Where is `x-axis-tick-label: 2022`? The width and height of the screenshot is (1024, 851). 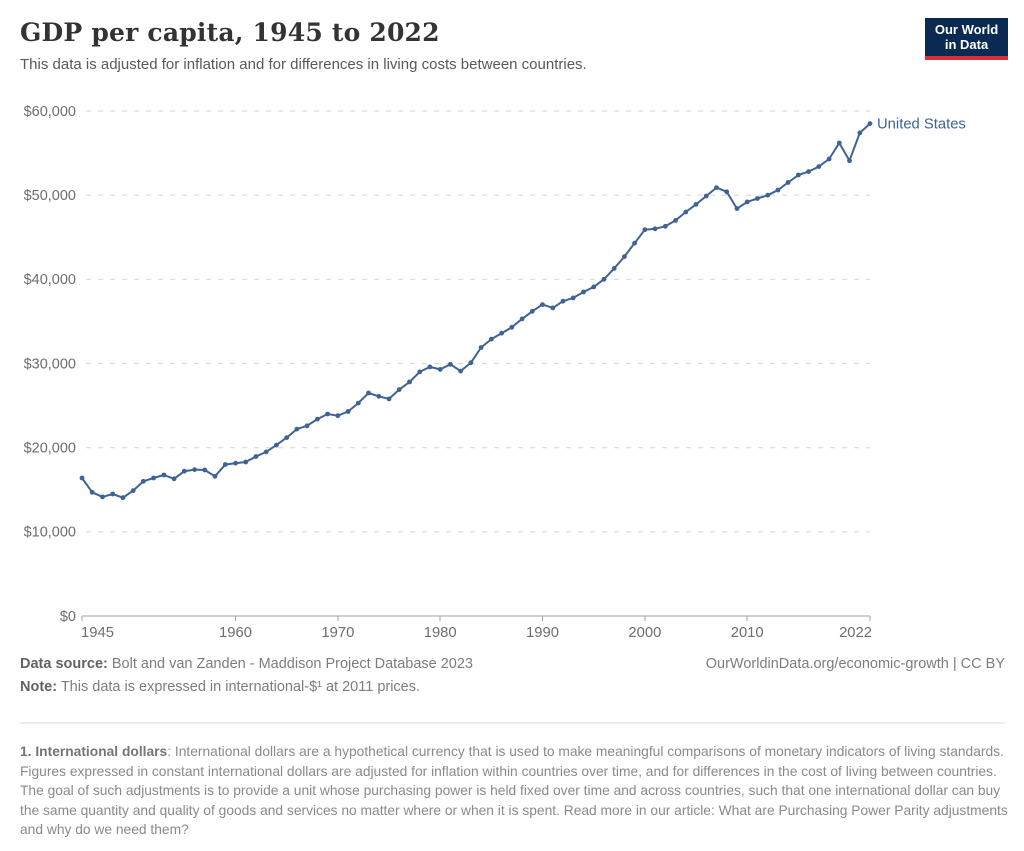
x-axis-tick-label: 2022 is located at coordinates (855, 633).